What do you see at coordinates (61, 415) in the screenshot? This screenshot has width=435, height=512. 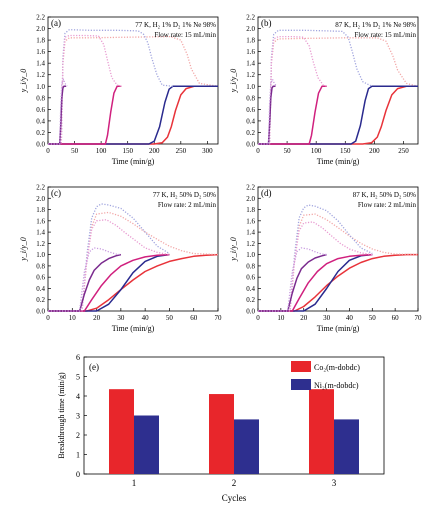 I see `y-axis-label: Breakthrough time (min/g)` at bounding box center [61, 415].